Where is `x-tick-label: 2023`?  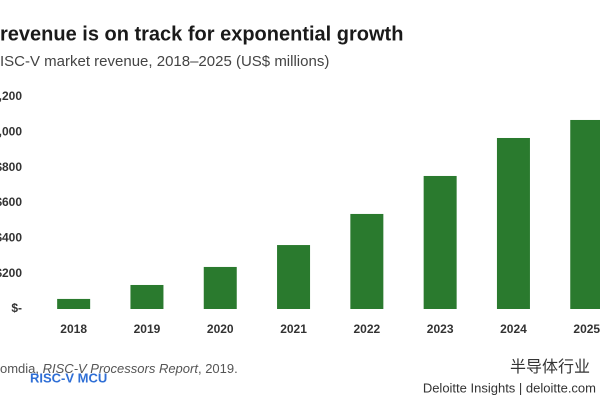
x-tick-label: 2023 is located at coordinates (440, 329).